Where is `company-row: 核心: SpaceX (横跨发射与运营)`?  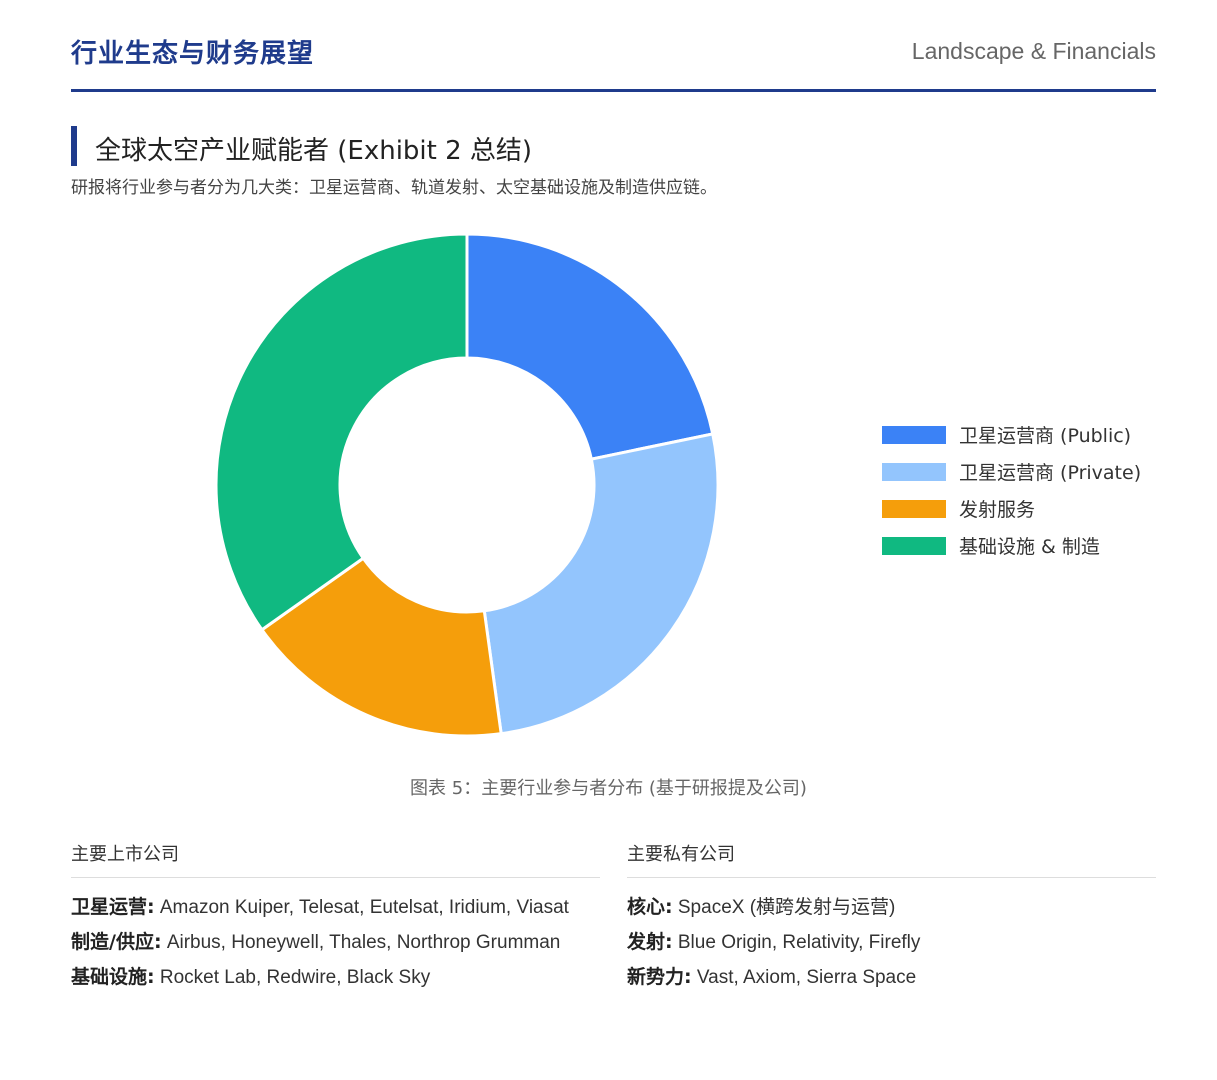
company-row: 核心: SpaceX (横跨发射与运营) is located at coordinates (891, 907).